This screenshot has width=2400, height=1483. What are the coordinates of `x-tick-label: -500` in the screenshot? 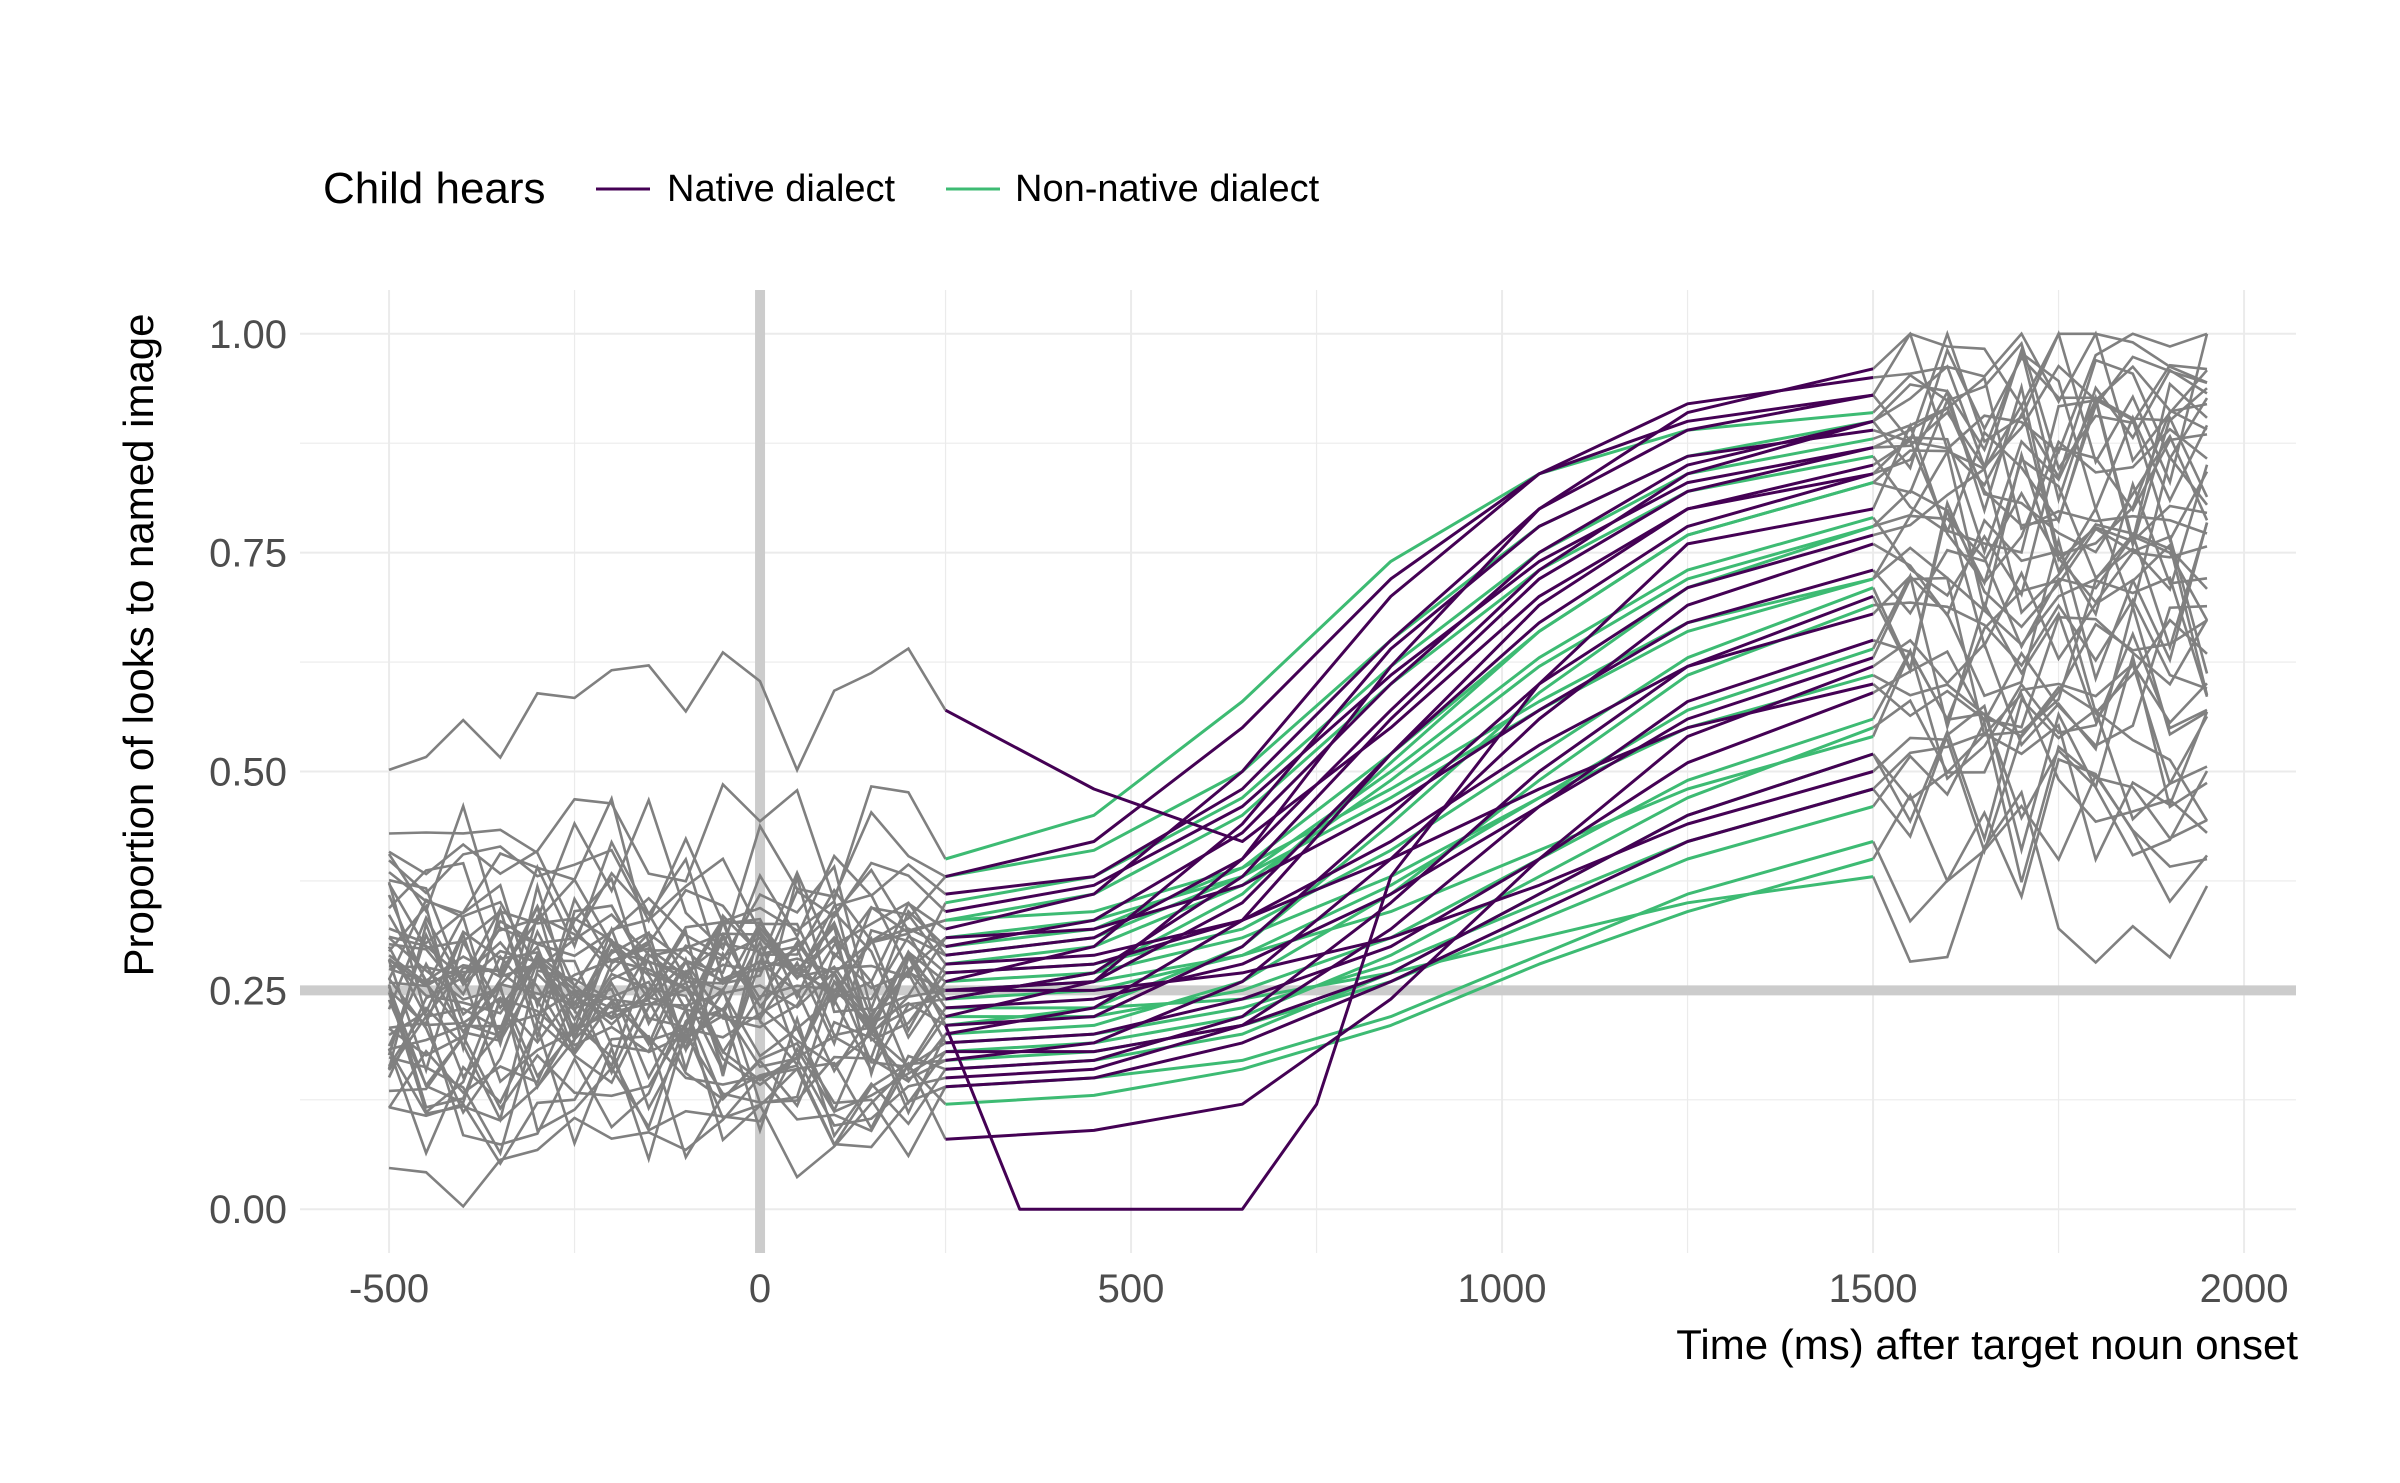 It's located at (389, 1289).